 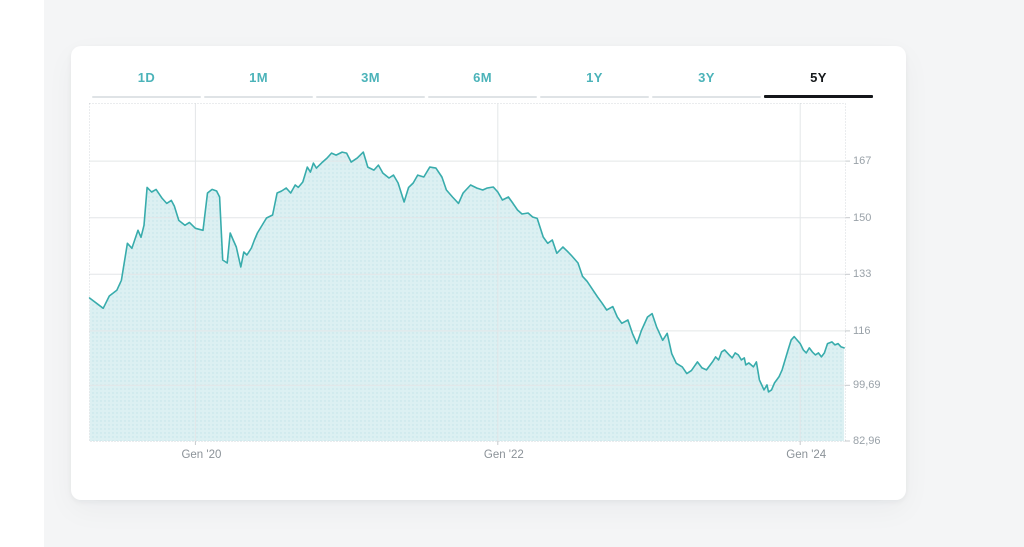 I want to click on y-tick-label: 133, so click(x=862, y=274).